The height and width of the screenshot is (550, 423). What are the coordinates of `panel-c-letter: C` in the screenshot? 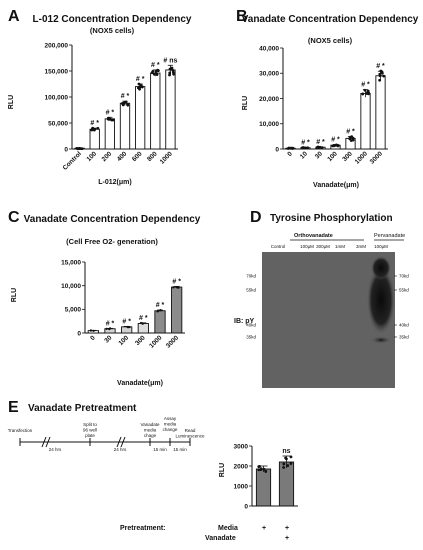 It's located at (14, 217).